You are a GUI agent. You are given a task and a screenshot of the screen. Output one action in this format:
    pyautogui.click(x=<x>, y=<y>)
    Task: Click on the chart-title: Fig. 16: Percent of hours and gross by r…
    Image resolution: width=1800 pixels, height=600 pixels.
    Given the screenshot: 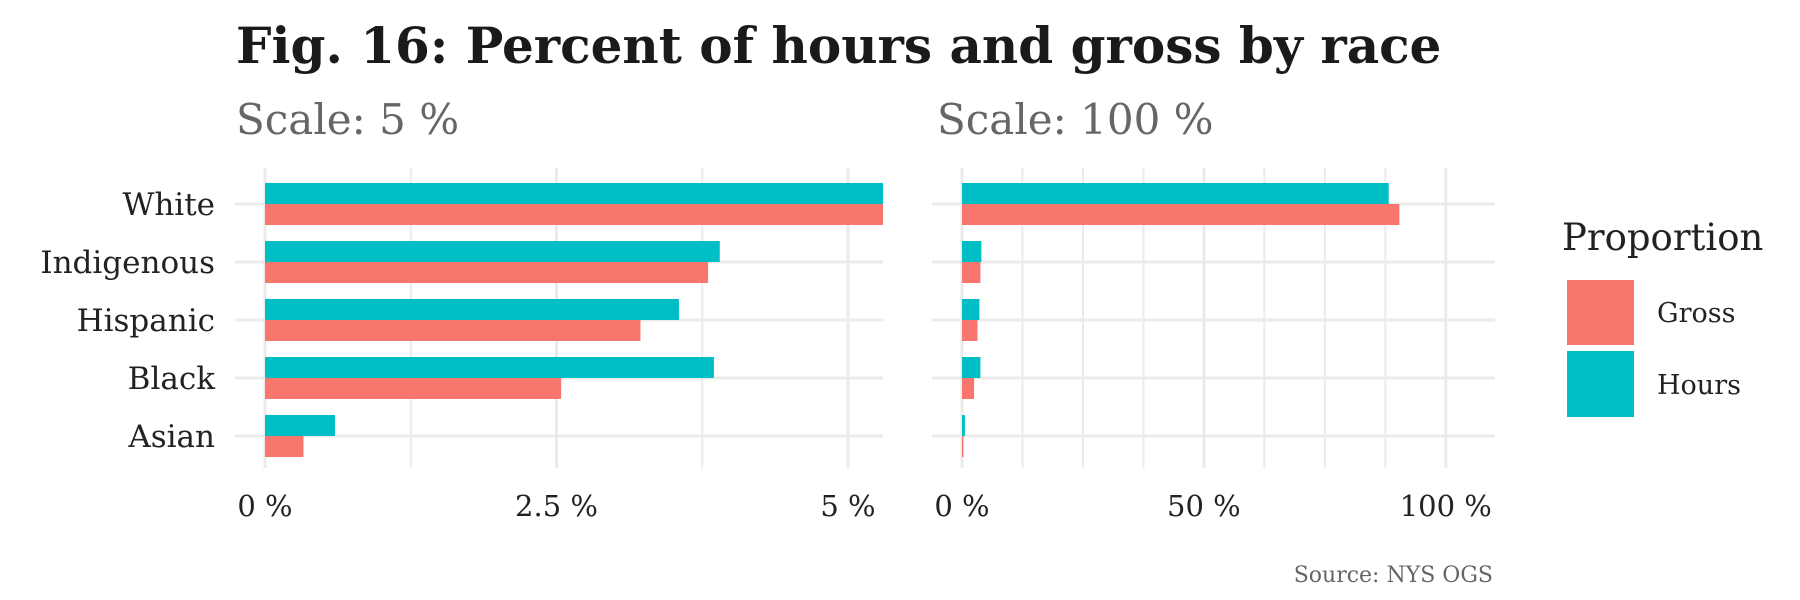 What is the action you would take?
    pyautogui.click(x=838, y=45)
    